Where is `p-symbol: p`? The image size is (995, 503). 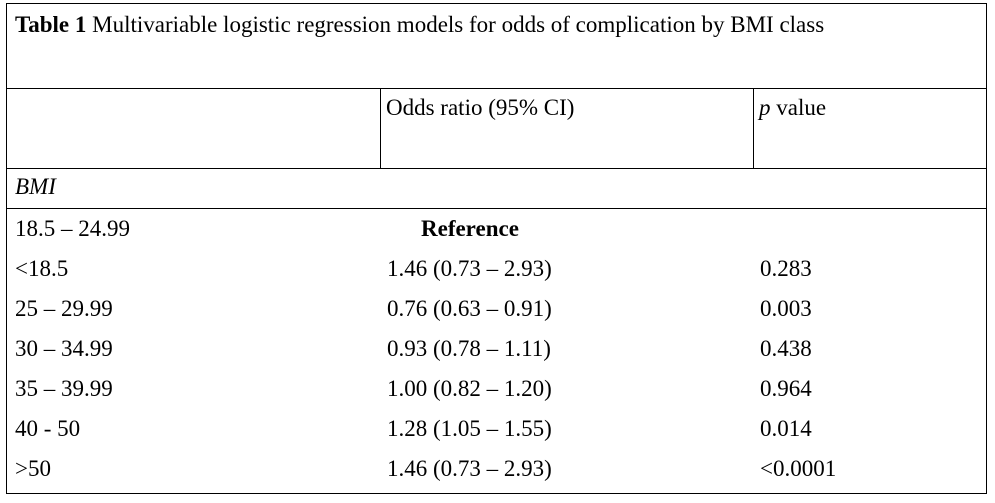 p-symbol: p is located at coordinates (765, 107).